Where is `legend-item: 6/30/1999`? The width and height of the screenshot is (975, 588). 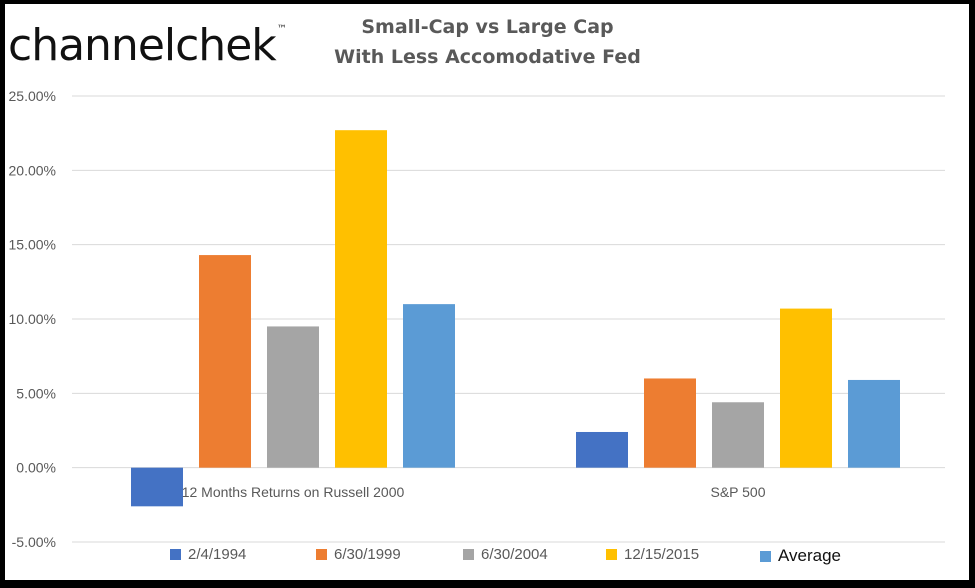 legend-item: 6/30/1999 is located at coordinates (358, 554).